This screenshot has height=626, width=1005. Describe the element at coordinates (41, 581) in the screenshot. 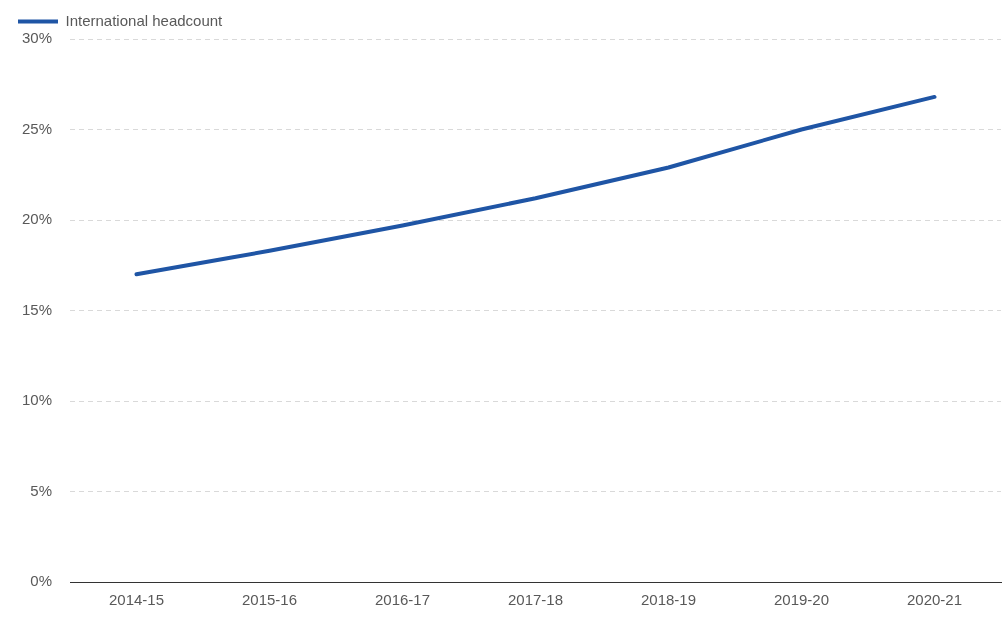

I see `y-tick-label: 0%` at that location.